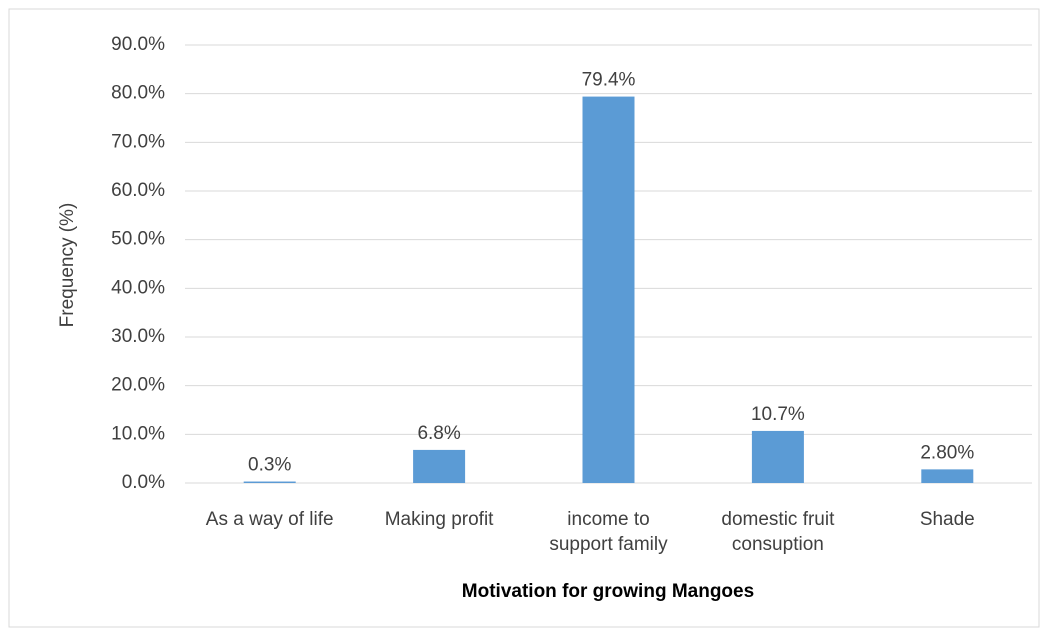 This screenshot has width=1048, height=636. What do you see at coordinates (609, 80) in the screenshot?
I see `data-label: 79.4%` at bounding box center [609, 80].